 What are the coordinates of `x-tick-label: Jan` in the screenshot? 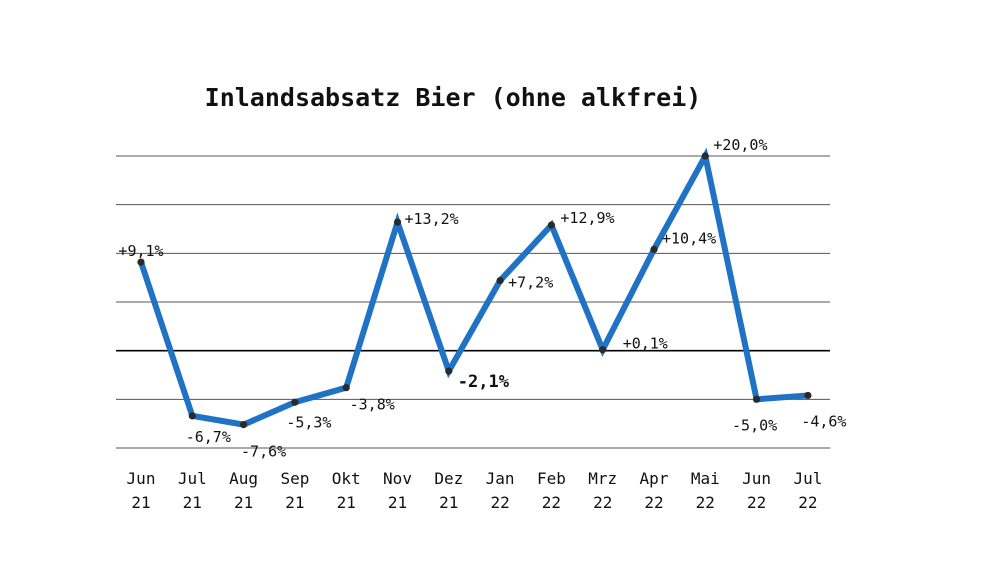 It's located at (500, 478).